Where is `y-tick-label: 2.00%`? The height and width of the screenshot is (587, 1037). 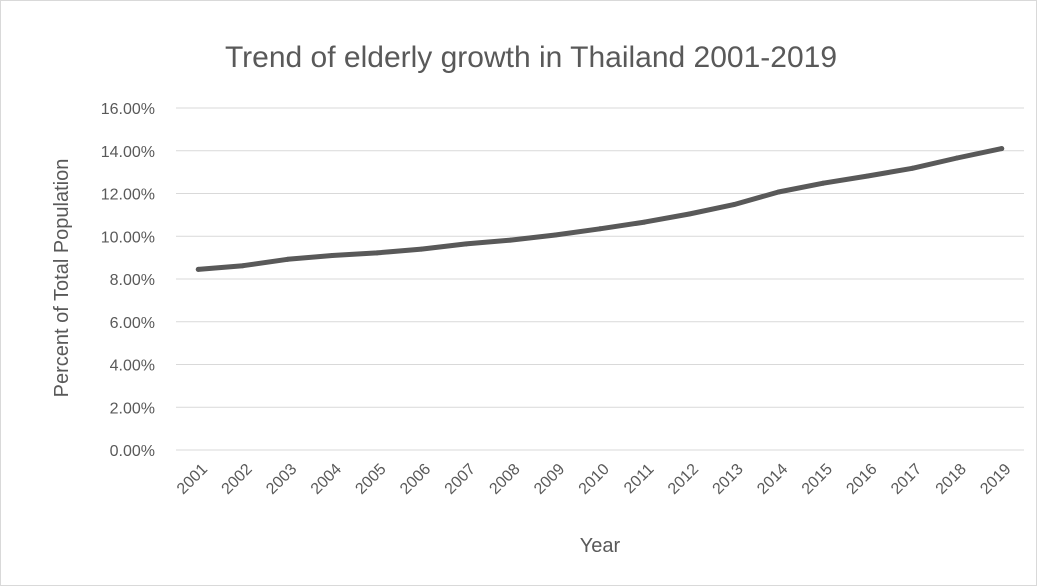 y-tick-label: 2.00% is located at coordinates (132, 408).